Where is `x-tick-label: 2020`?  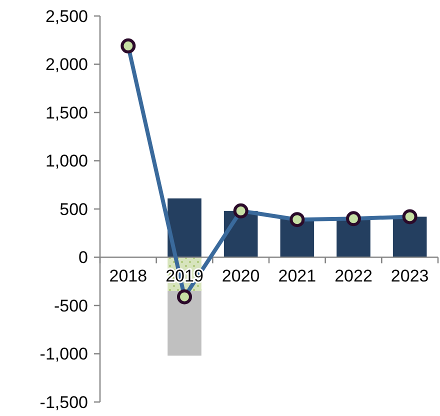 x-tick-label: 2020 is located at coordinates (241, 276).